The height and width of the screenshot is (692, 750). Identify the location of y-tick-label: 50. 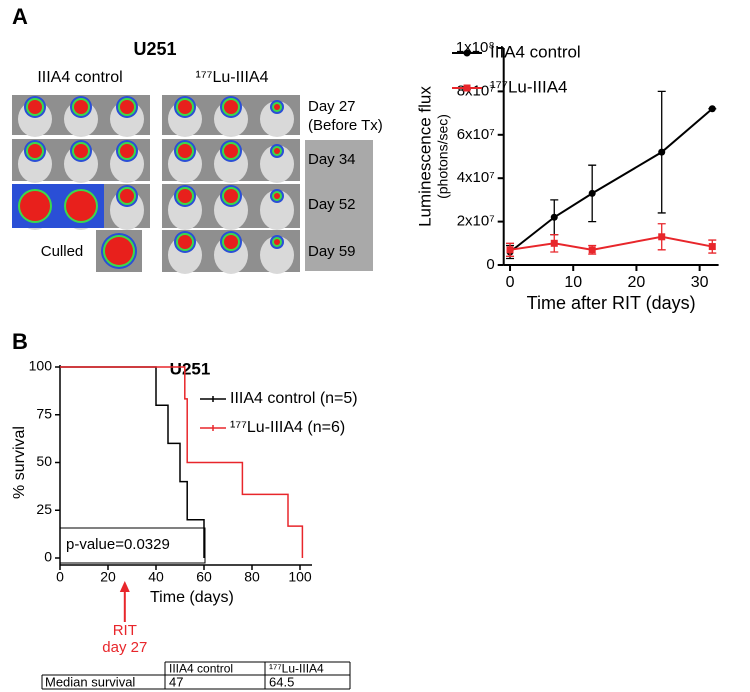
(44, 461).